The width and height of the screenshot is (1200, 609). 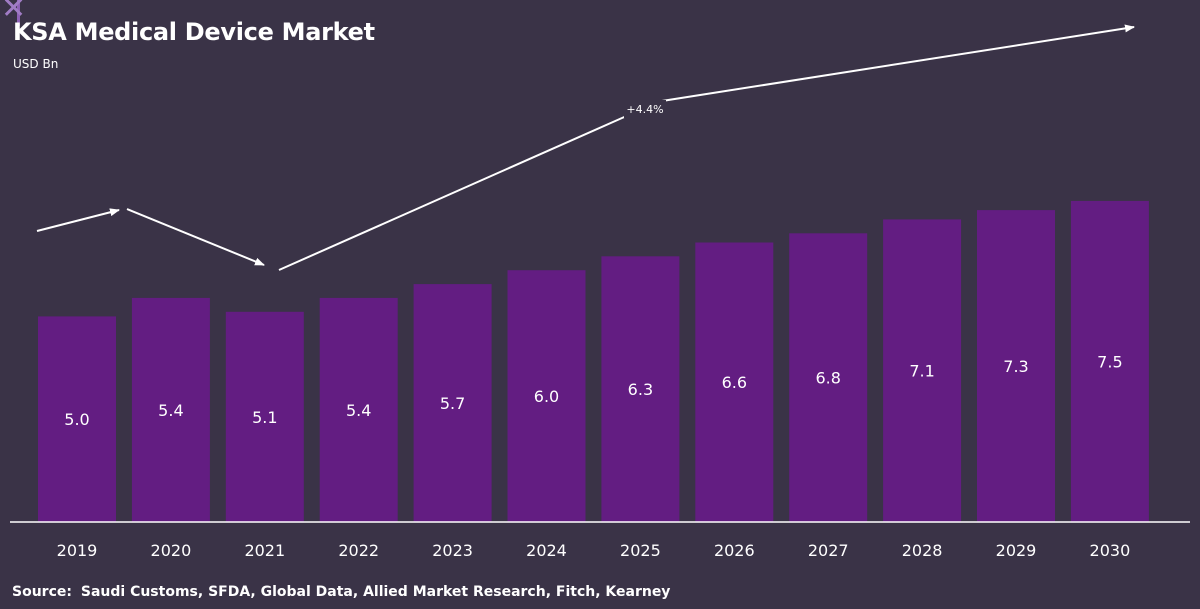 I want to click on x-tick-2026: 2026, so click(x=734, y=550).